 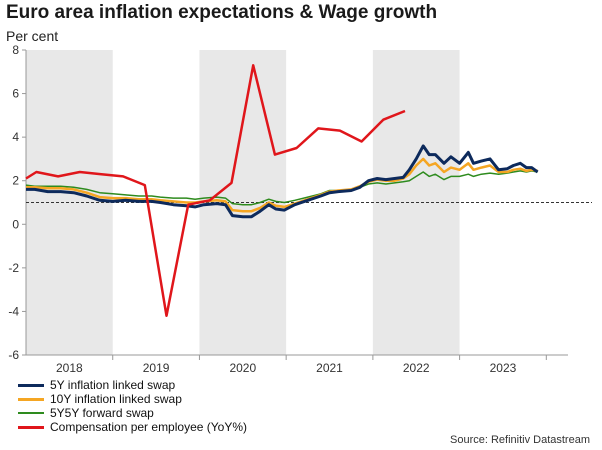 What do you see at coordinates (148, 427) in the screenshot?
I see `legend-label-compensation: Compensation per employee (YoY%)` at bounding box center [148, 427].